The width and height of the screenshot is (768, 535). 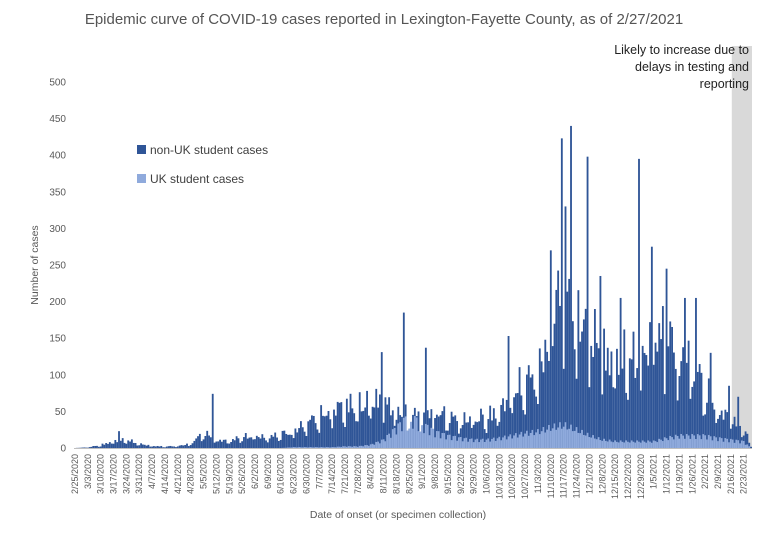 What do you see at coordinates (664, 421) in the screenshot?
I see `bar-non-uk-1/11/2021` at bounding box center [664, 421].